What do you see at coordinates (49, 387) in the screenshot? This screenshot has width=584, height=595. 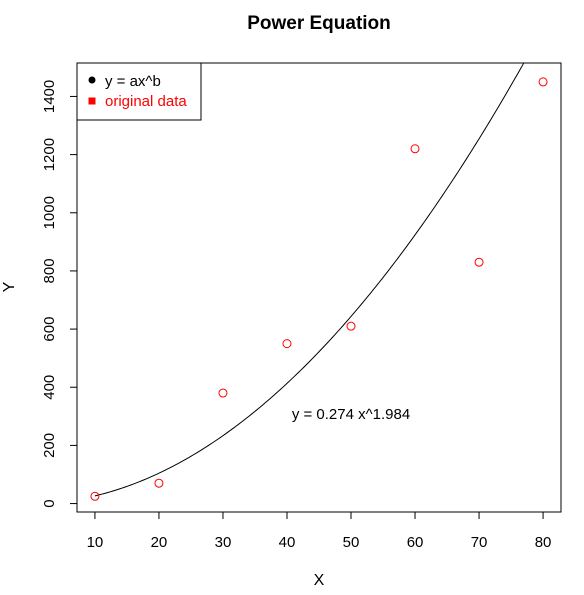 I see `y-tick-label: 400` at bounding box center [49, 387].